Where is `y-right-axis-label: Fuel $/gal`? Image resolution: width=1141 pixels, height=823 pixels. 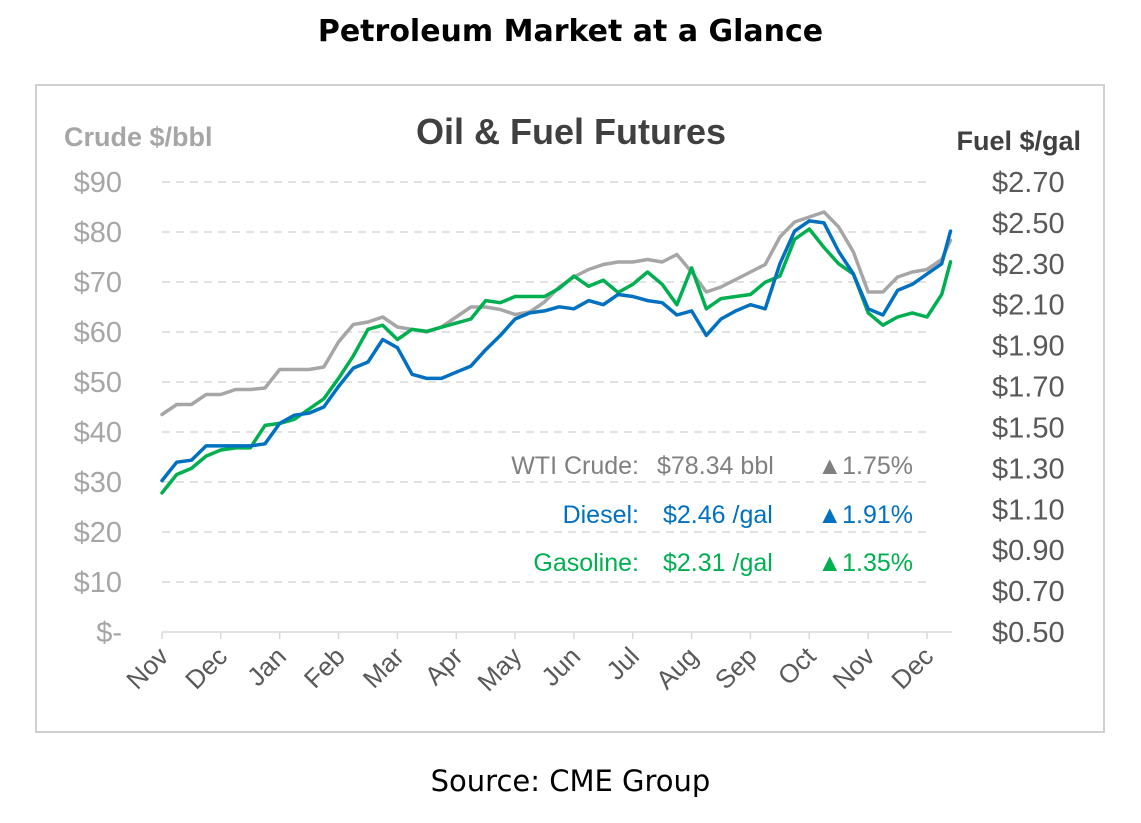 y-right-axis-label: Fuel $/gal is located at coordinates (1018, 141).